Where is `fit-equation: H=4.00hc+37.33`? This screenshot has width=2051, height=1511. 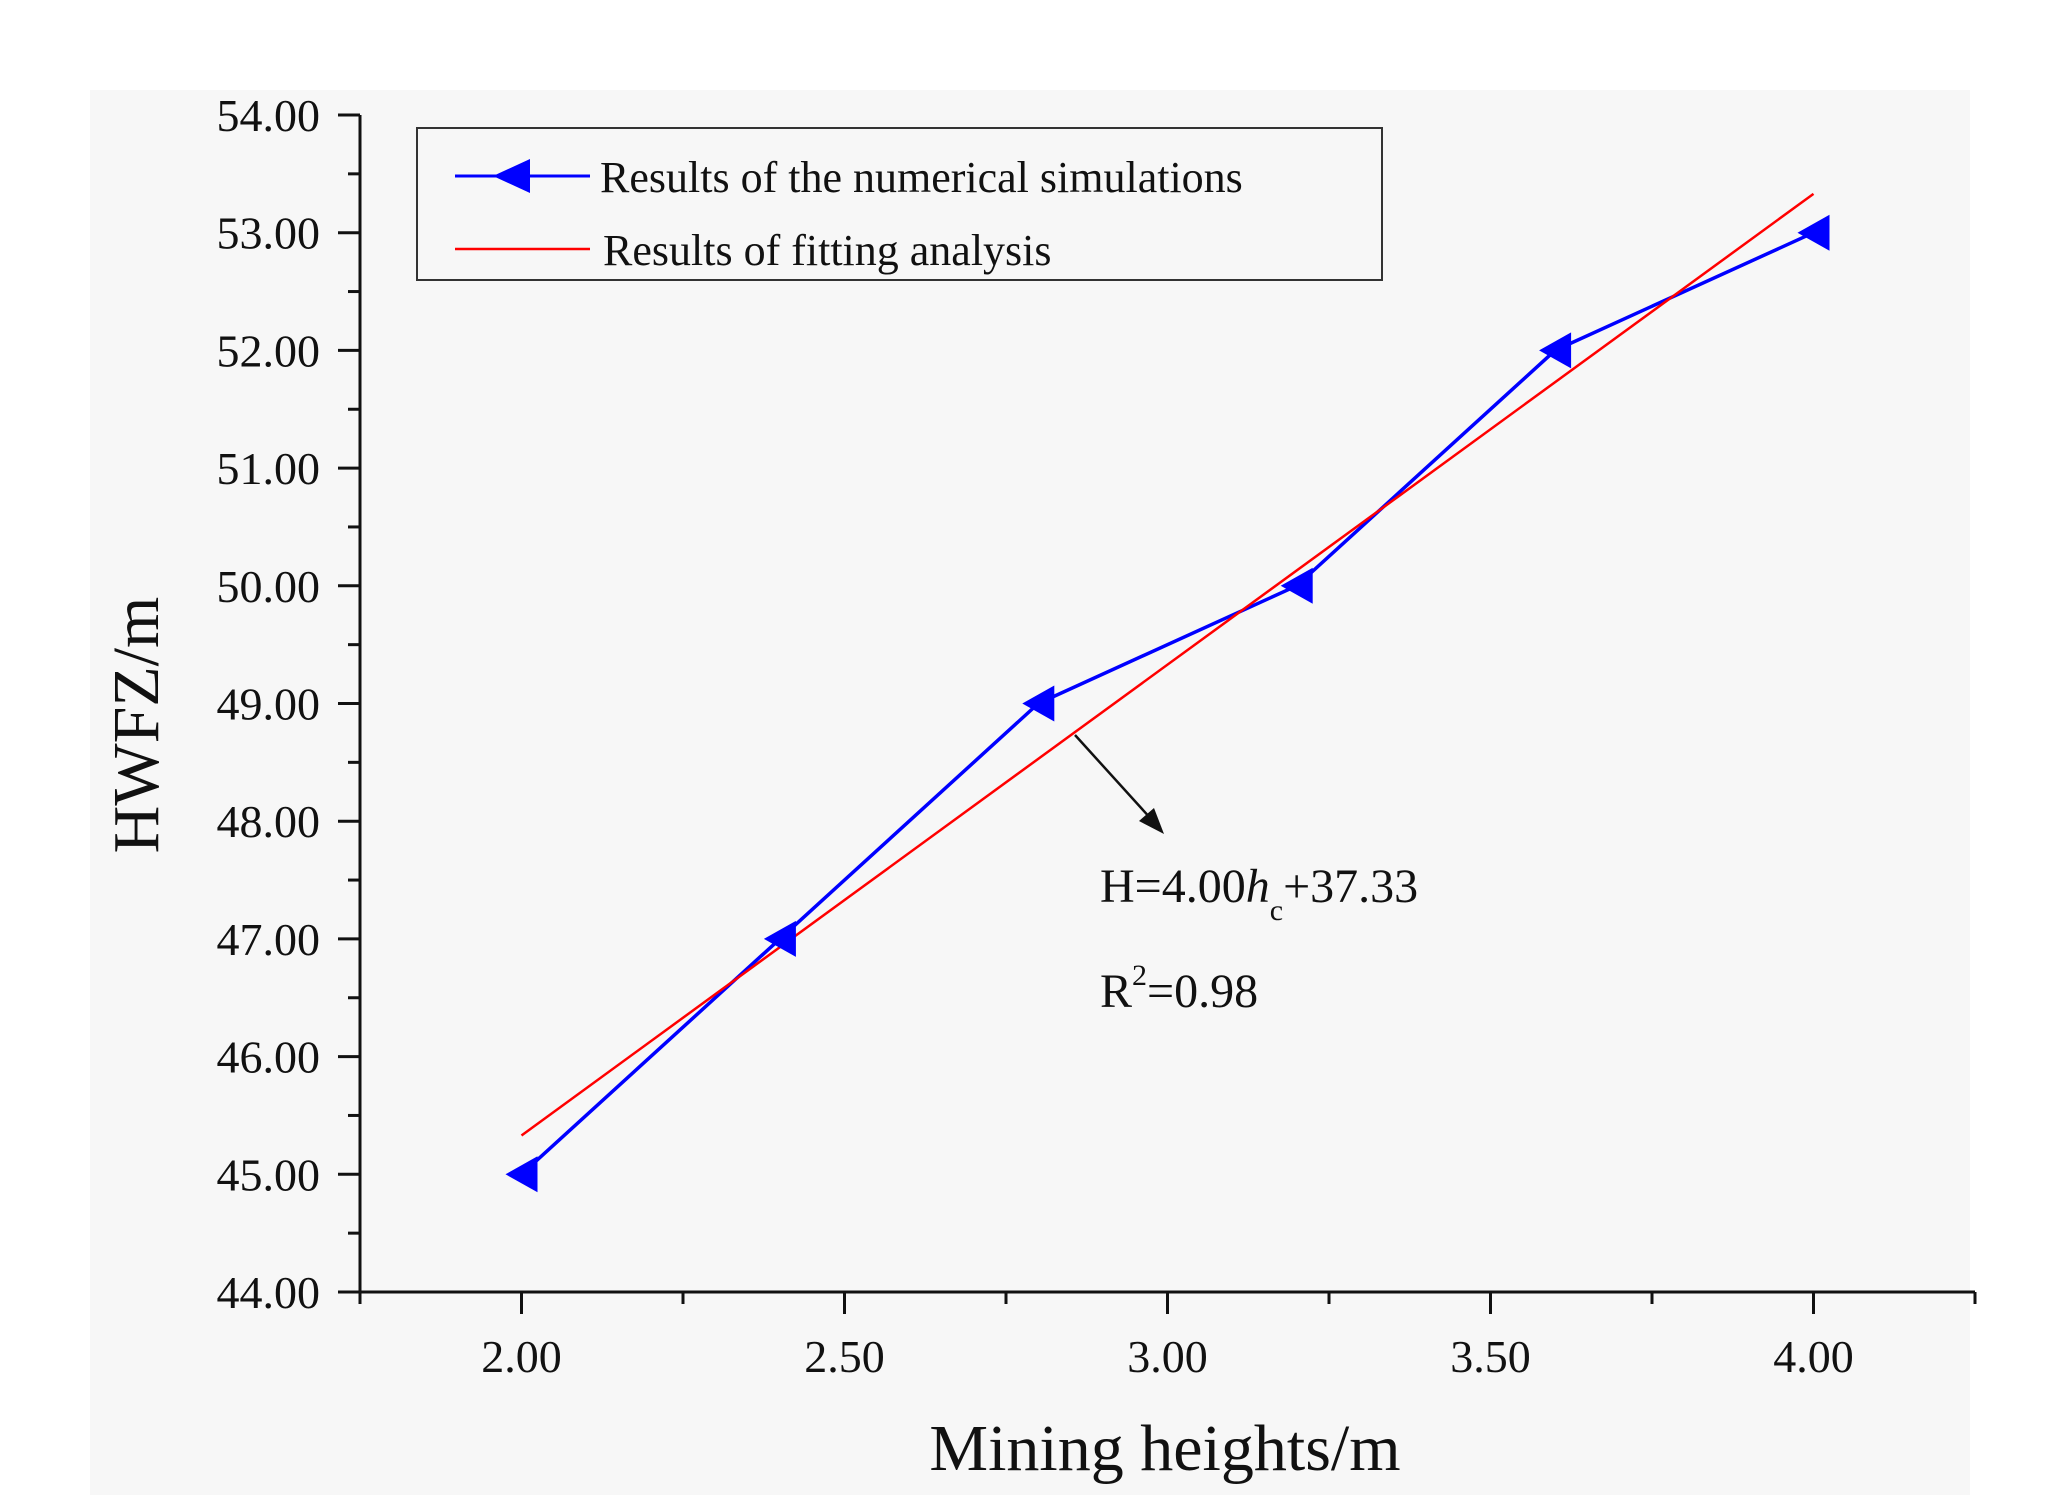 fit-equation: H=4.00hc+37.33 is located at coordinates (1259, 893).